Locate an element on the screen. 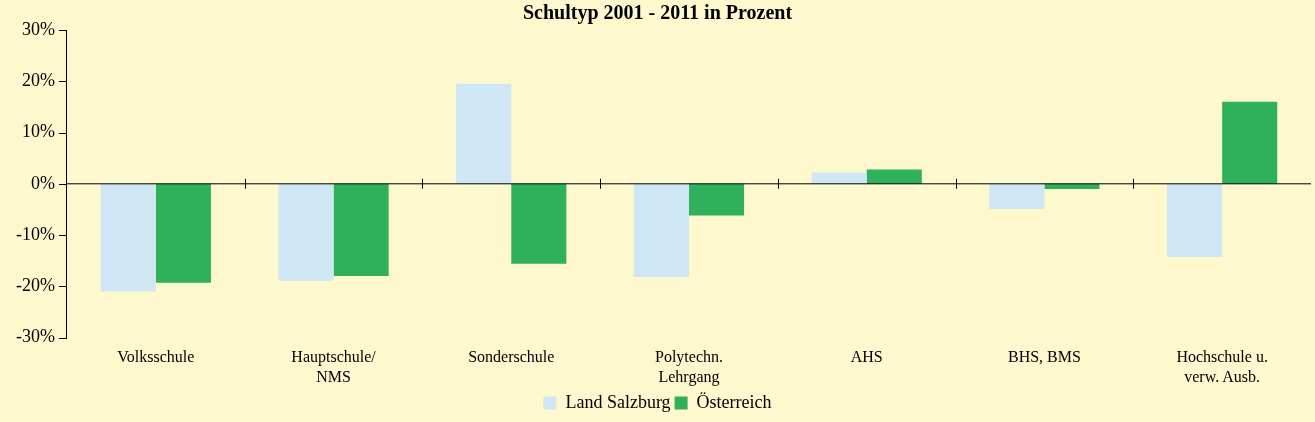 The width and height of the screenshot is (1315, 422). x-tick-label: BHS, BMS is located at coordinates (1044, 357).